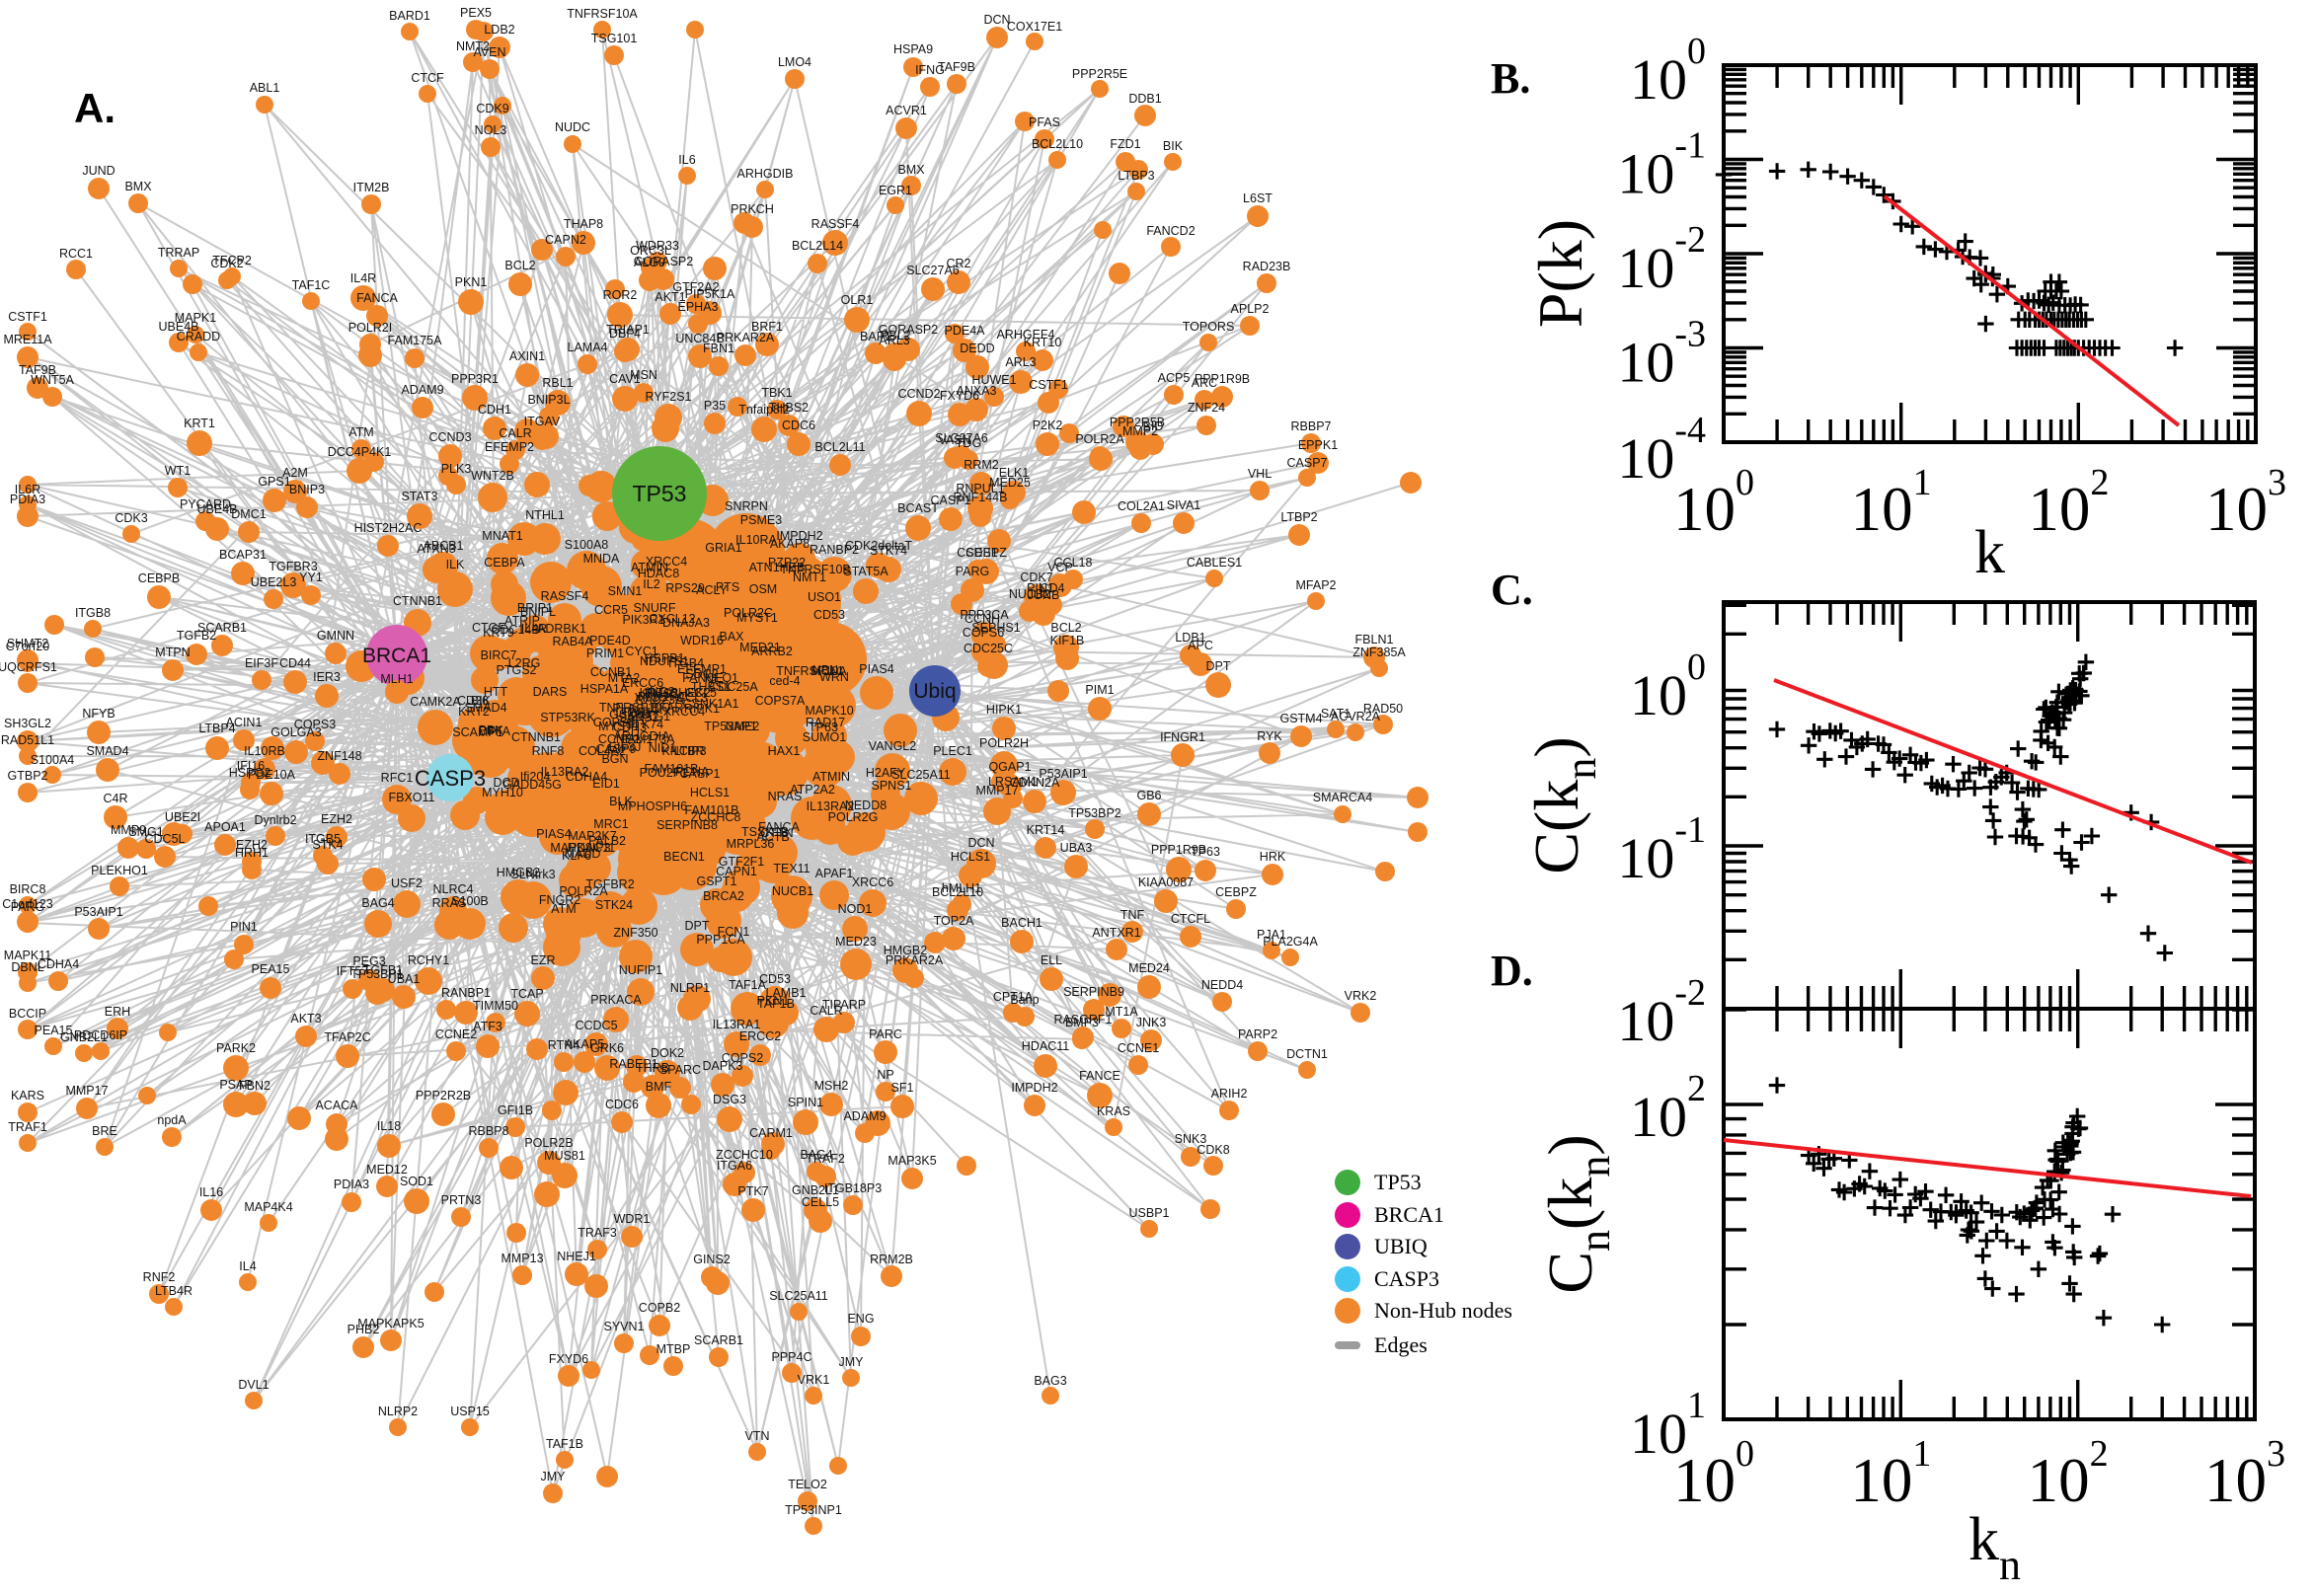  What do you see at coordinates (1406, 1278) in the screenshot?
I see `svg-text: CASP3` at bounding box center [1406, 1278].